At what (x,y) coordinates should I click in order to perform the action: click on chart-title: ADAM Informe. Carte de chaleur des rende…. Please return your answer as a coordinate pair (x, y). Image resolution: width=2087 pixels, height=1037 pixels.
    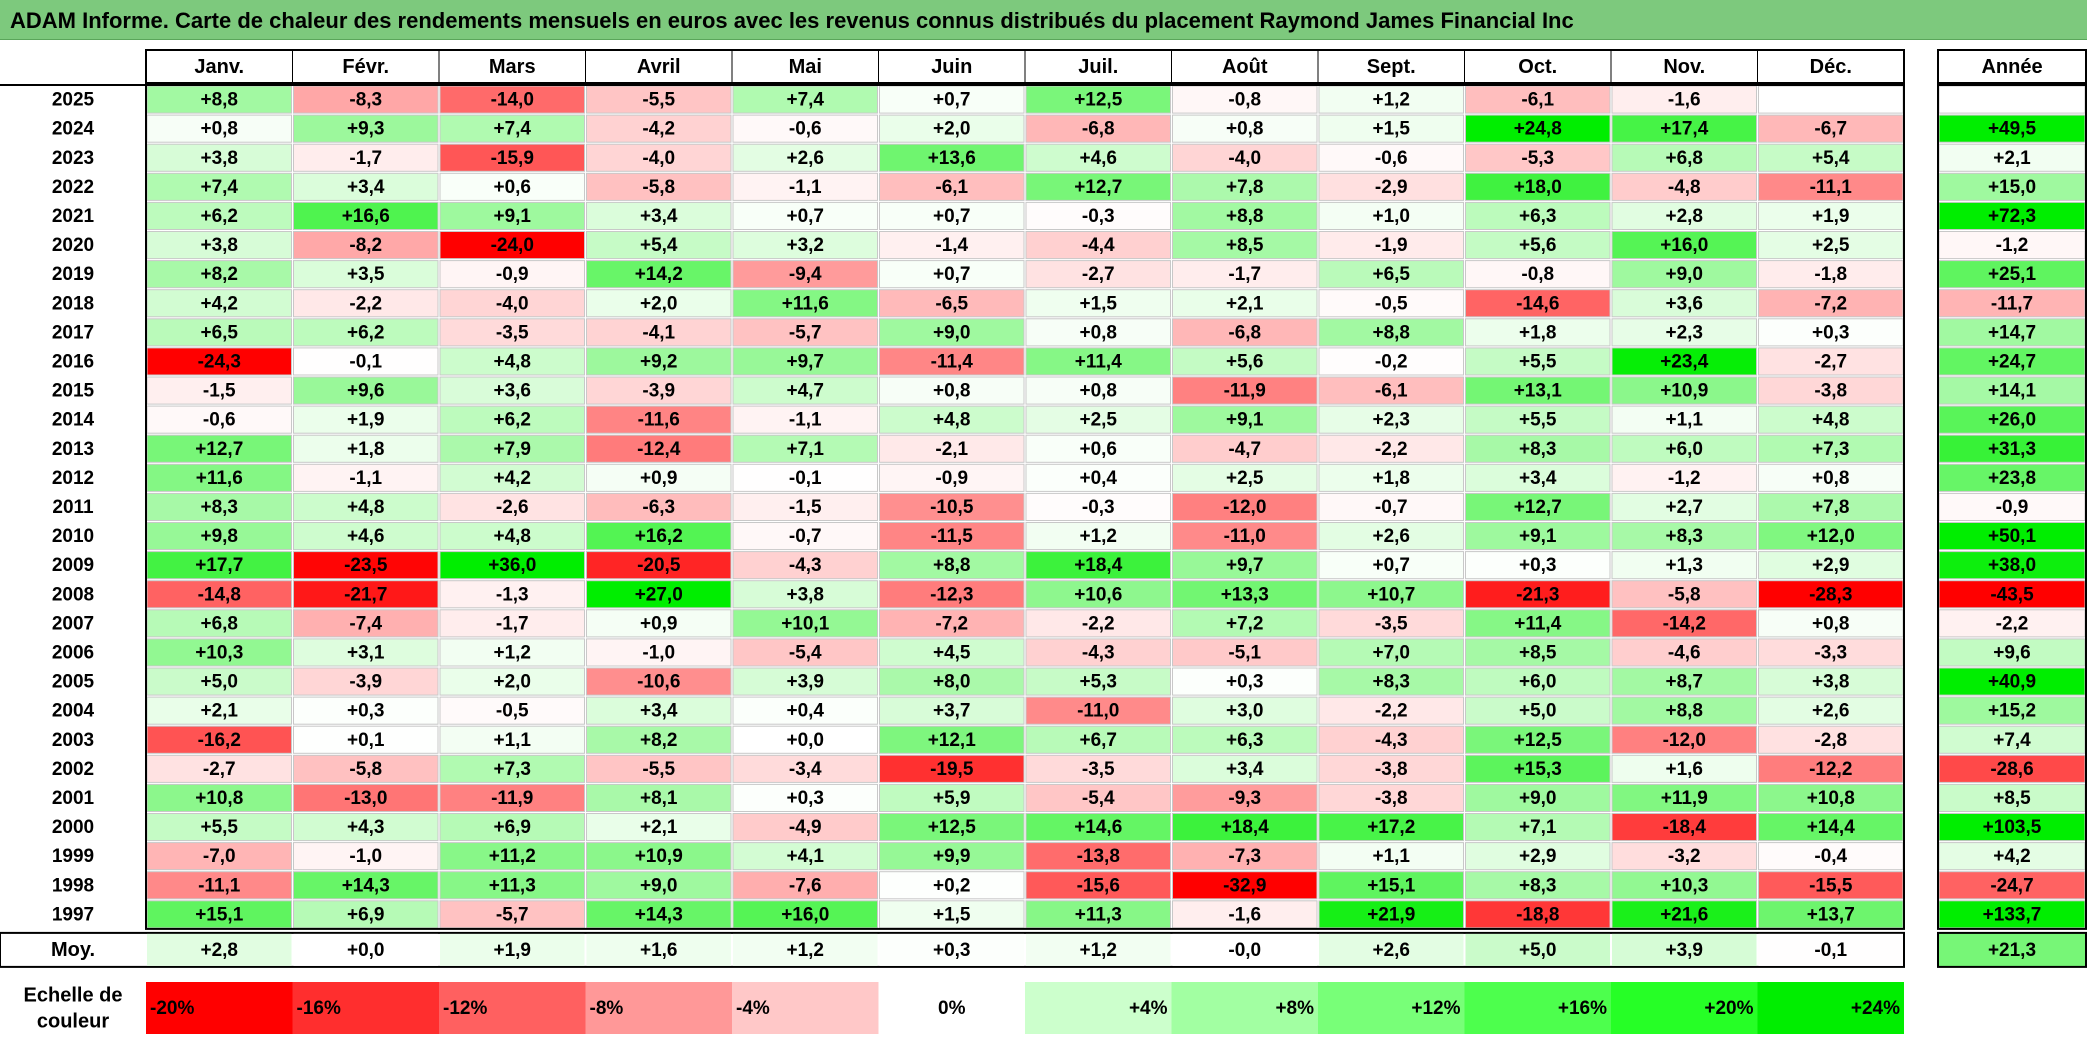
    Looking at the image, I should click on (792, 20).